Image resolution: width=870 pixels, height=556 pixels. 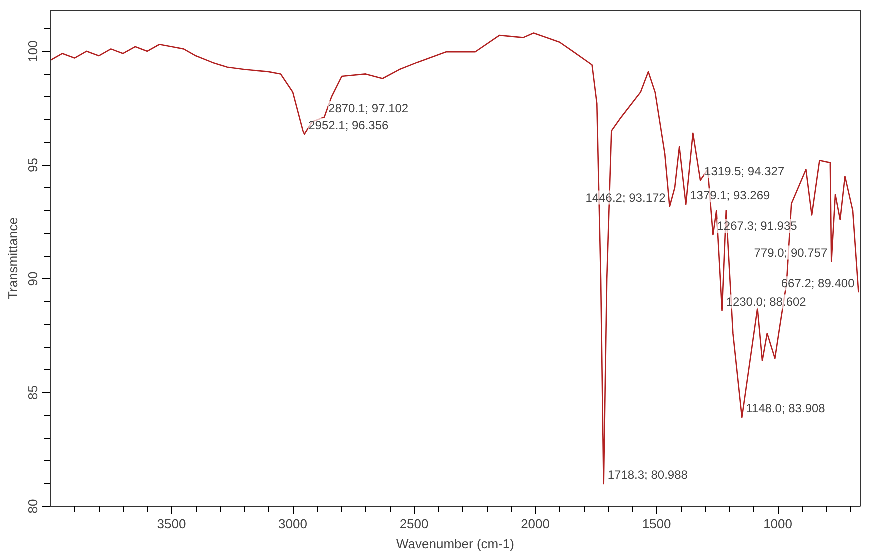 I want to click on x-tick-label: 3500, so click(x=171, y=524).